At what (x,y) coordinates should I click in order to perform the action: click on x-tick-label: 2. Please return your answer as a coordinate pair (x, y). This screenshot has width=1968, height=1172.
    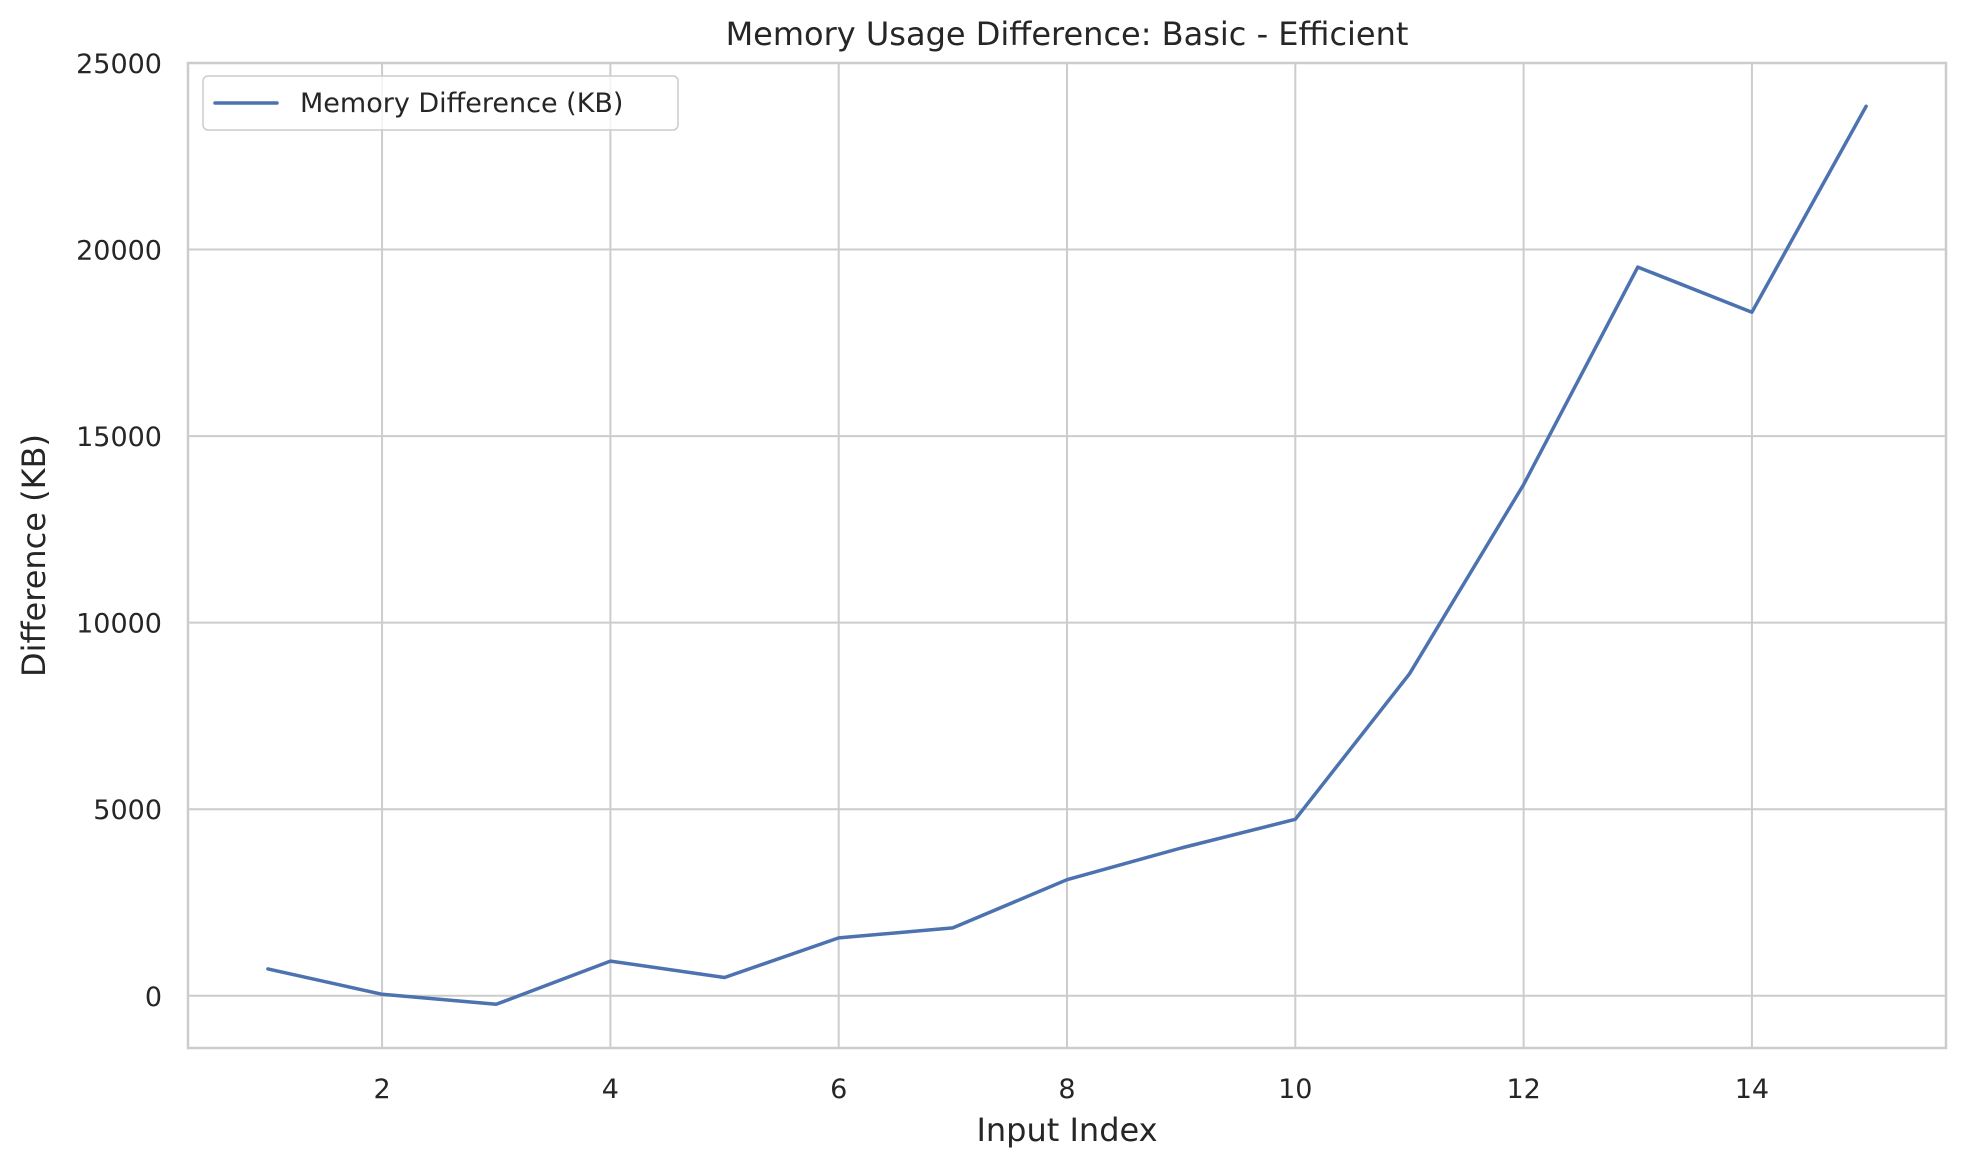
    Looking at the image, I should click on (381, 1089).